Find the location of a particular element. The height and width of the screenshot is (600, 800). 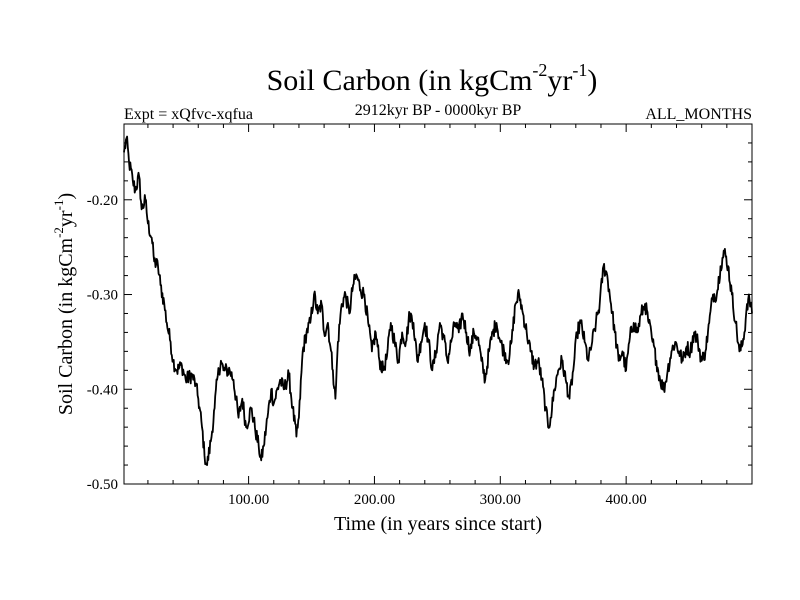

y-axis-label-sup2: -1 is located at coordinates (58, 205).